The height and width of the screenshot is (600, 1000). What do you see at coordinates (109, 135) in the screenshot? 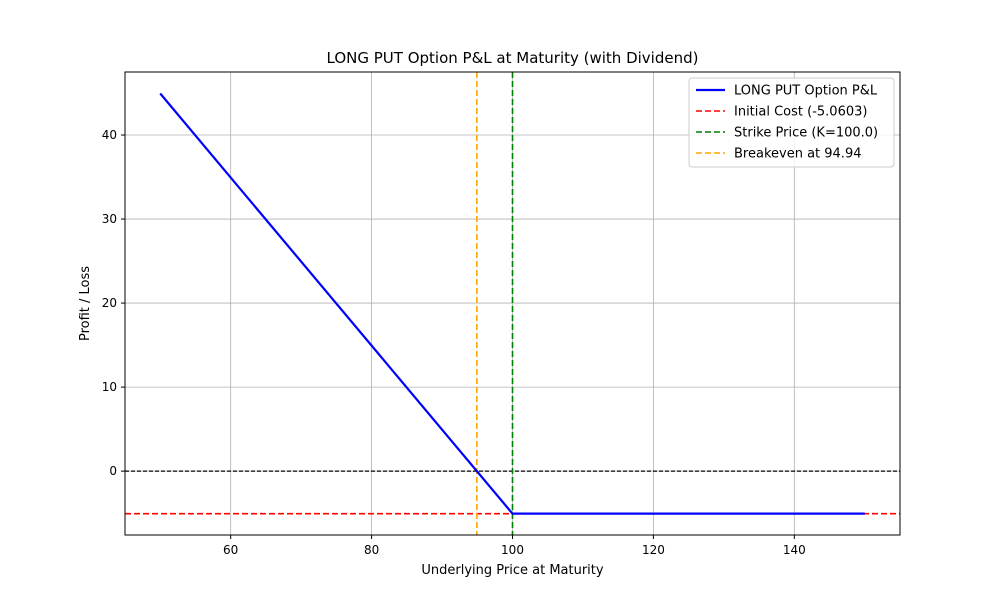
I see `y-tick-label: 40` at bounding box center [109, 135].